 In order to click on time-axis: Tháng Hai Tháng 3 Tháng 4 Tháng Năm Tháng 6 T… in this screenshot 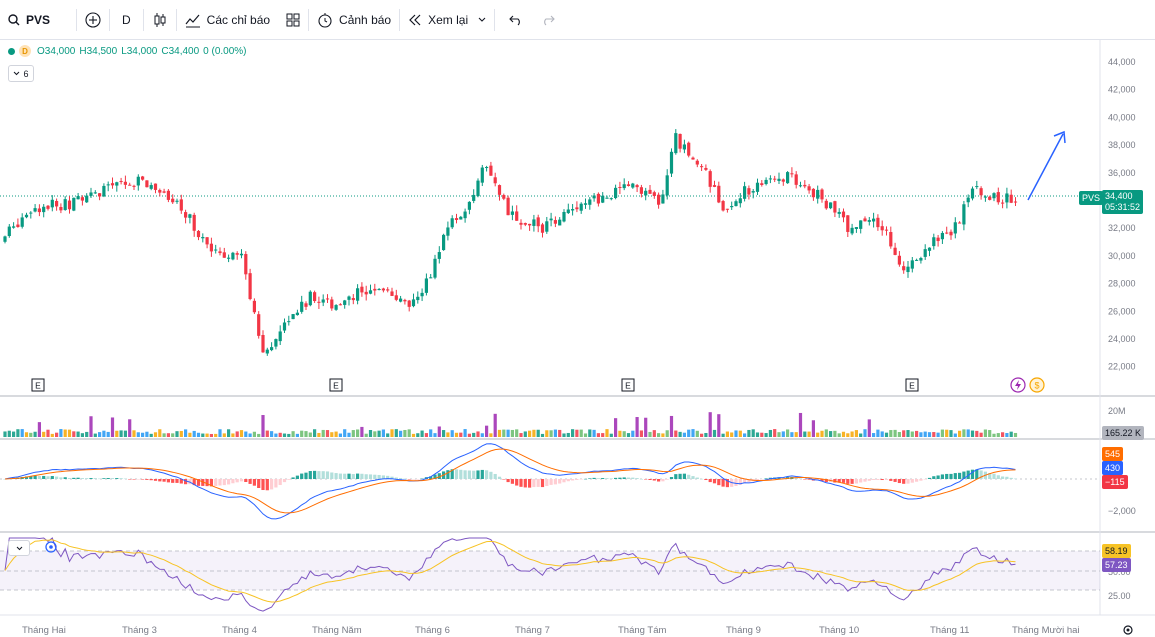, I will do `click(551, 630)`.